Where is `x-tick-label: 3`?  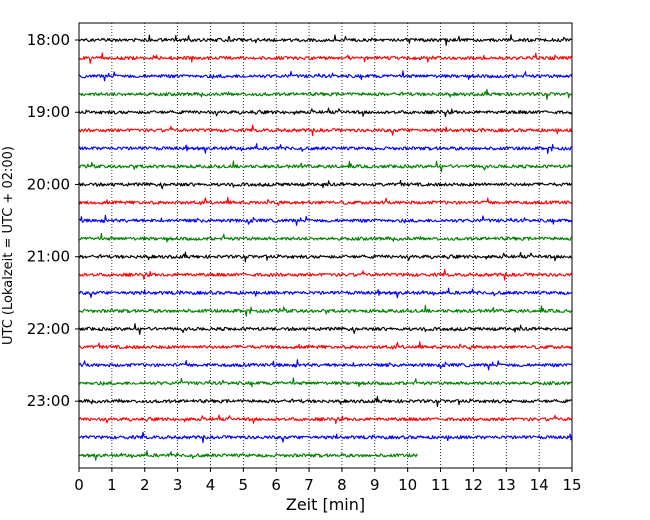
x-tick-label: 3 is located at coordinates (178, 485).